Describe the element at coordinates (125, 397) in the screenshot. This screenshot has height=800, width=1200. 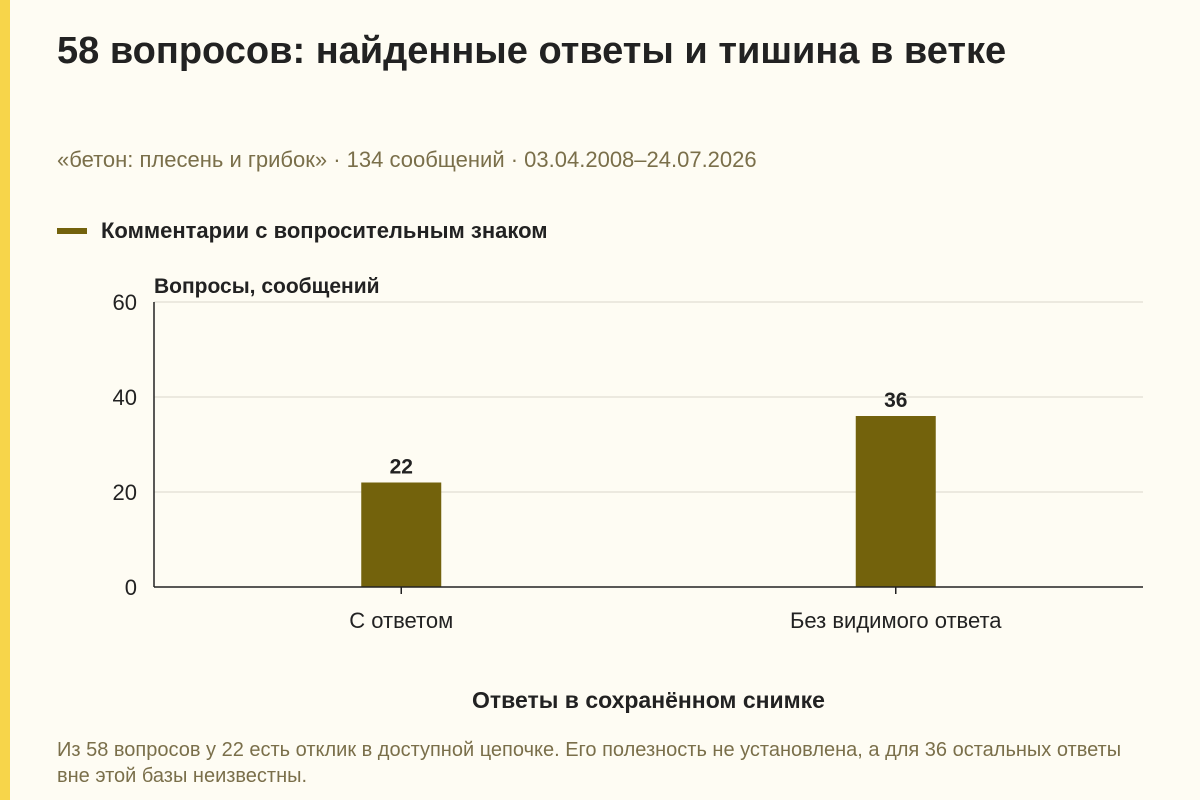
I see `y-tick-label: 40` at that location.